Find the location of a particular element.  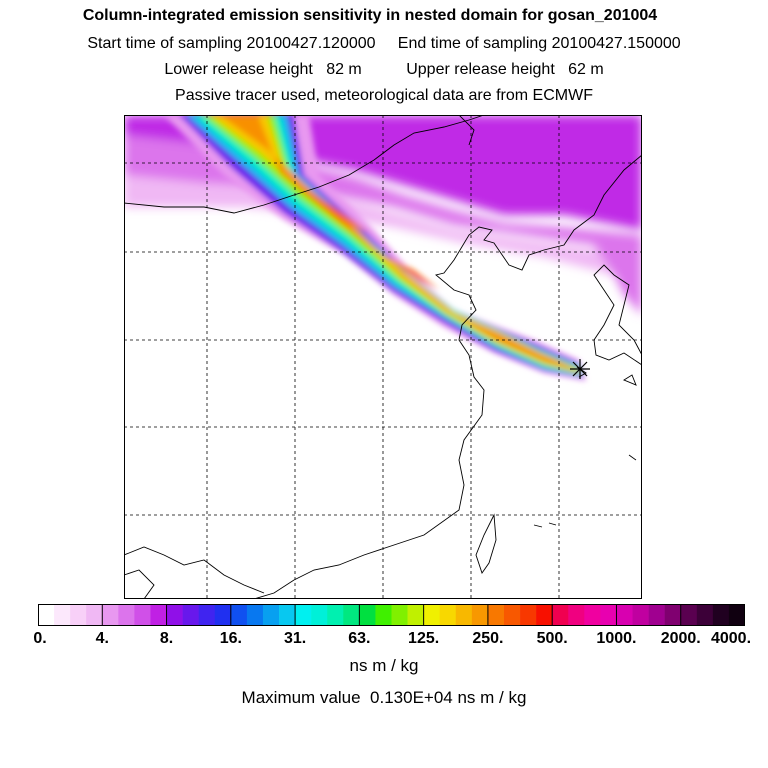

colorbar-tick-label: 0. is located at coordinates (40, 638).